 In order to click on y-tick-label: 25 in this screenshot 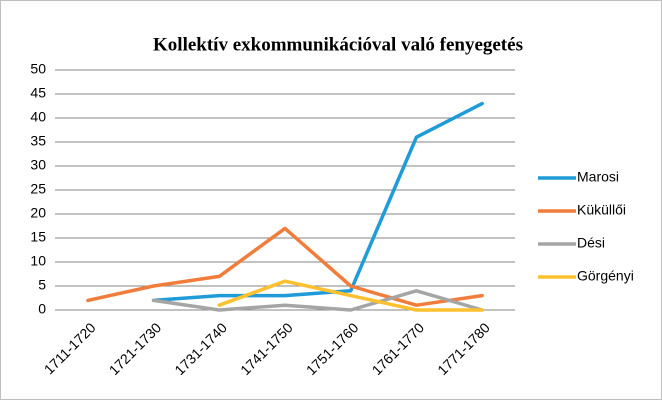, I will do `click(38, 189)`.